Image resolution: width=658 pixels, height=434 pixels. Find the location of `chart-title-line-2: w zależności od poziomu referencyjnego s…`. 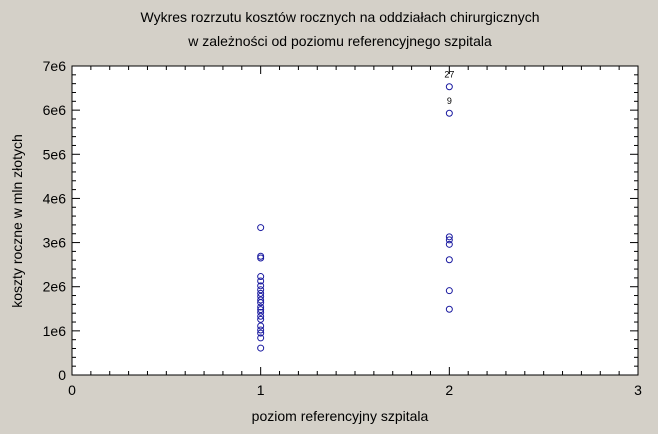

chart-title-line-2: w zależności od poziomu referencyjnego s… is located at coordinates (339, 41).